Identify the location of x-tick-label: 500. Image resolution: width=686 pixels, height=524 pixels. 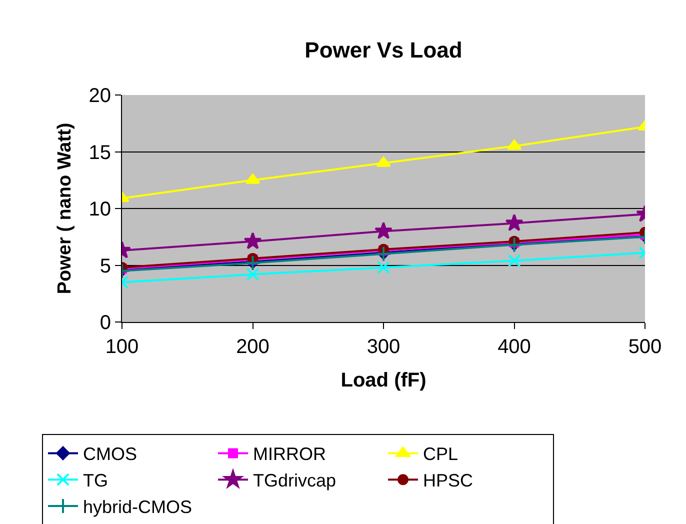
(645, 347).